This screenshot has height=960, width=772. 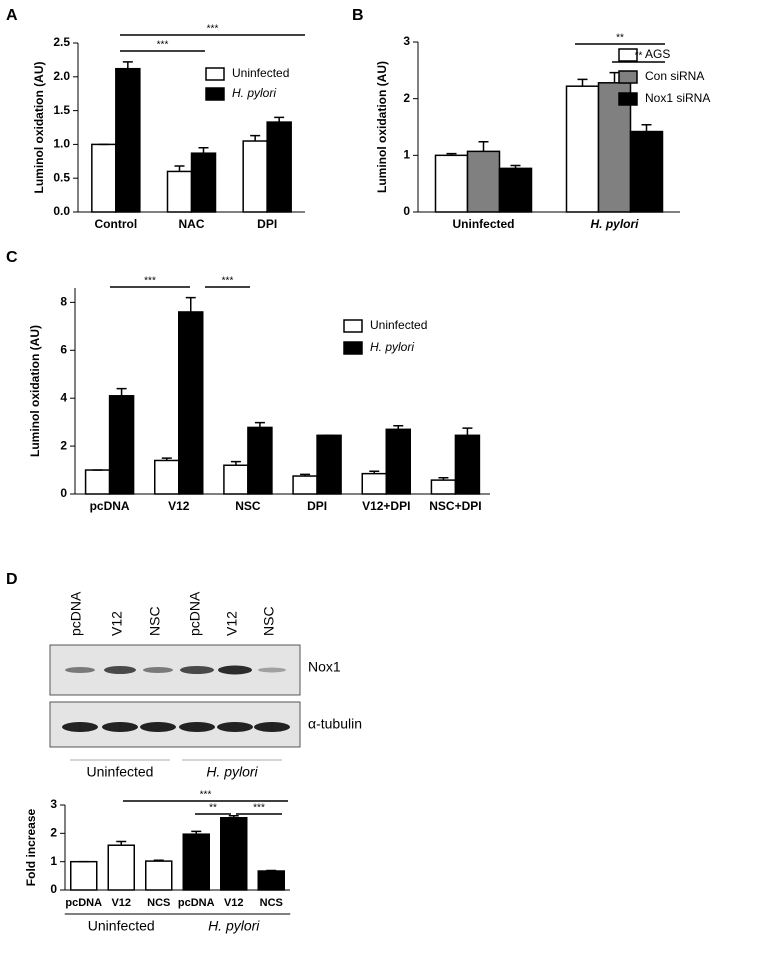 I want to click on y-tick-label: 0, so click(x=53, y=889).